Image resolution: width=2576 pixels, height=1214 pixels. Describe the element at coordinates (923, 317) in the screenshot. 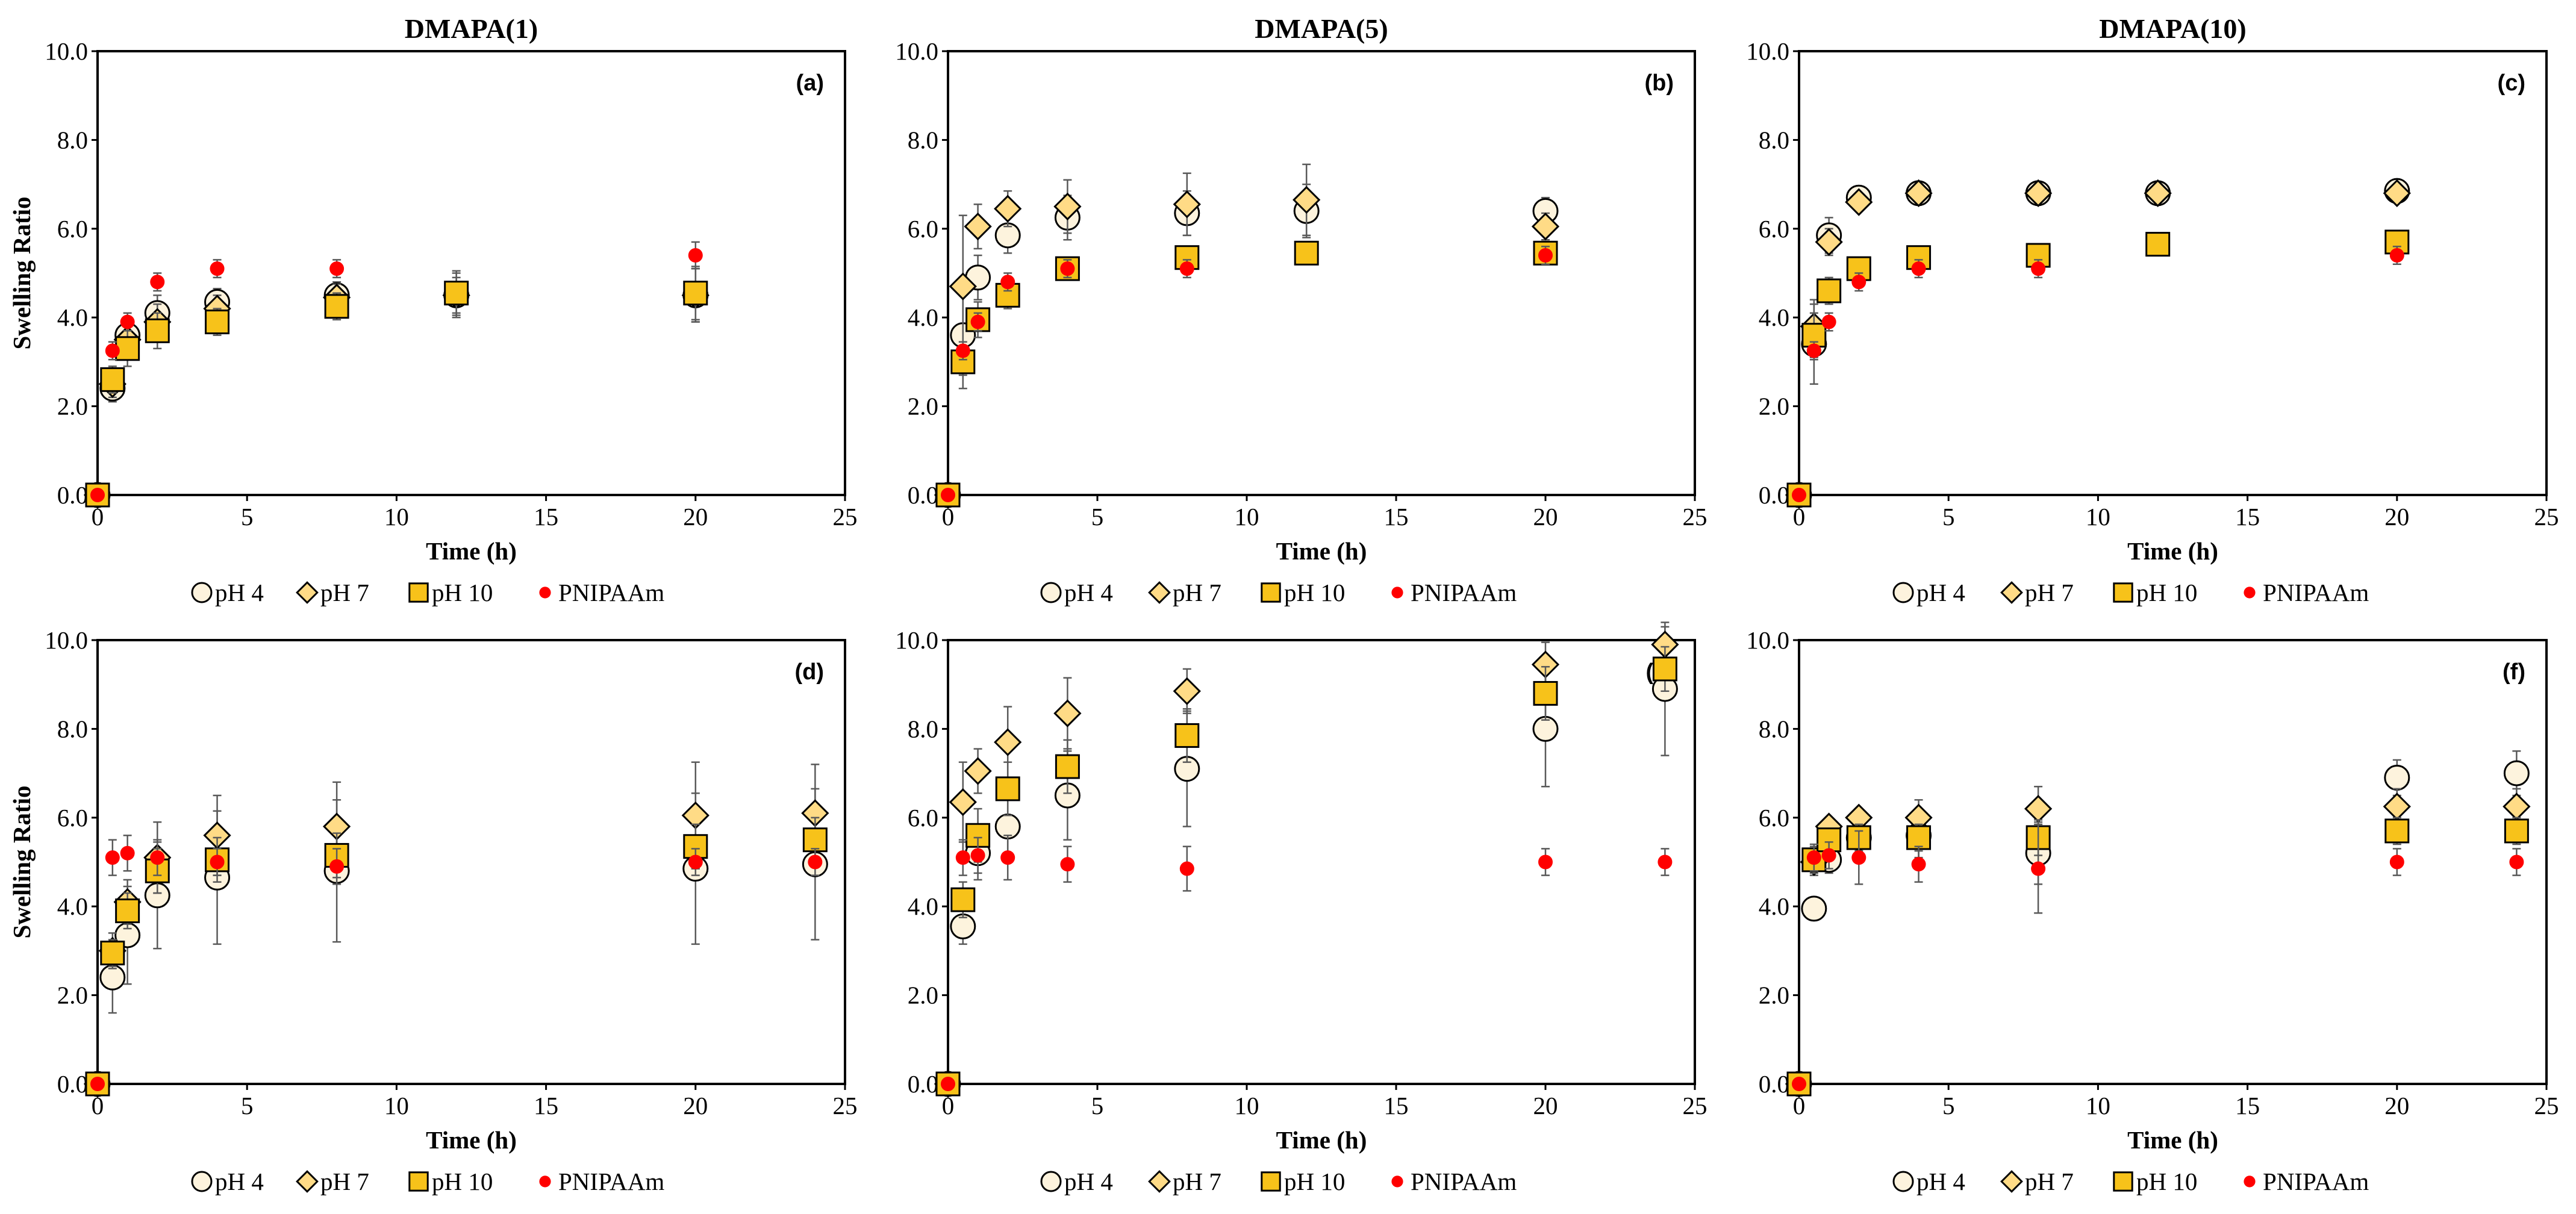

I see `y-tick-label: 4.0` at that location.